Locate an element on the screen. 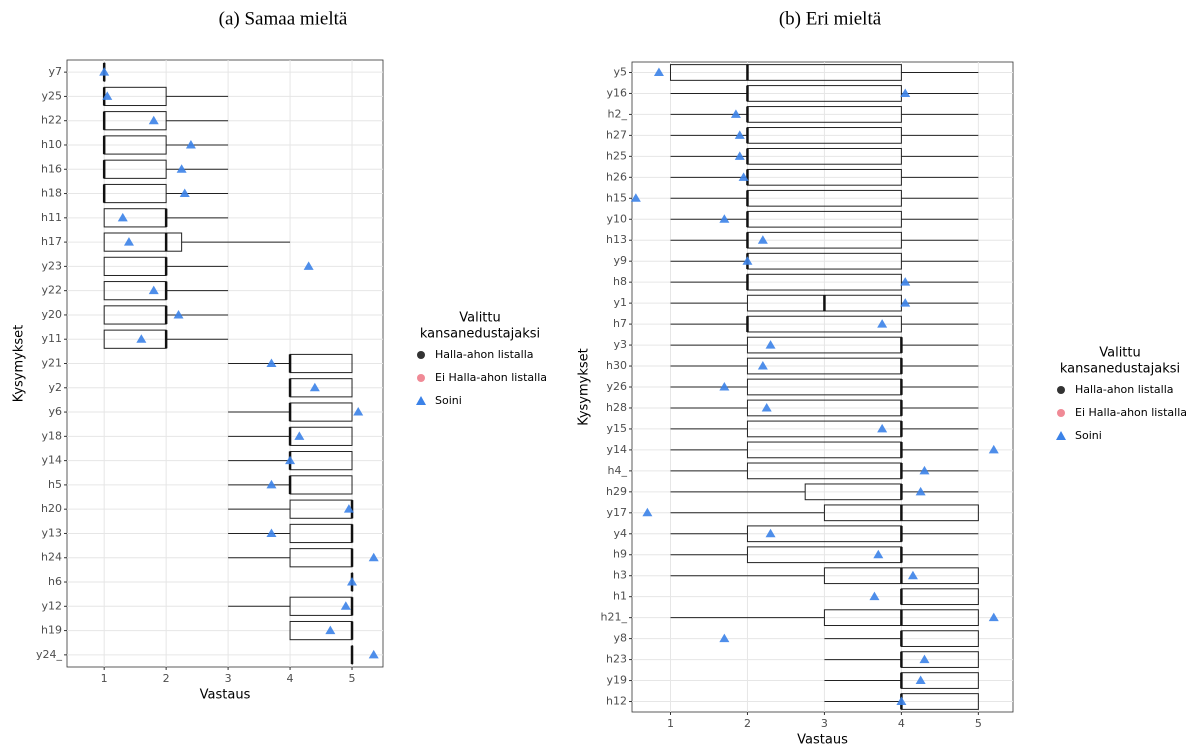 This screenshot has width=1200, height=754. y-tick-label: y5 is located at coordinates (620, 71).